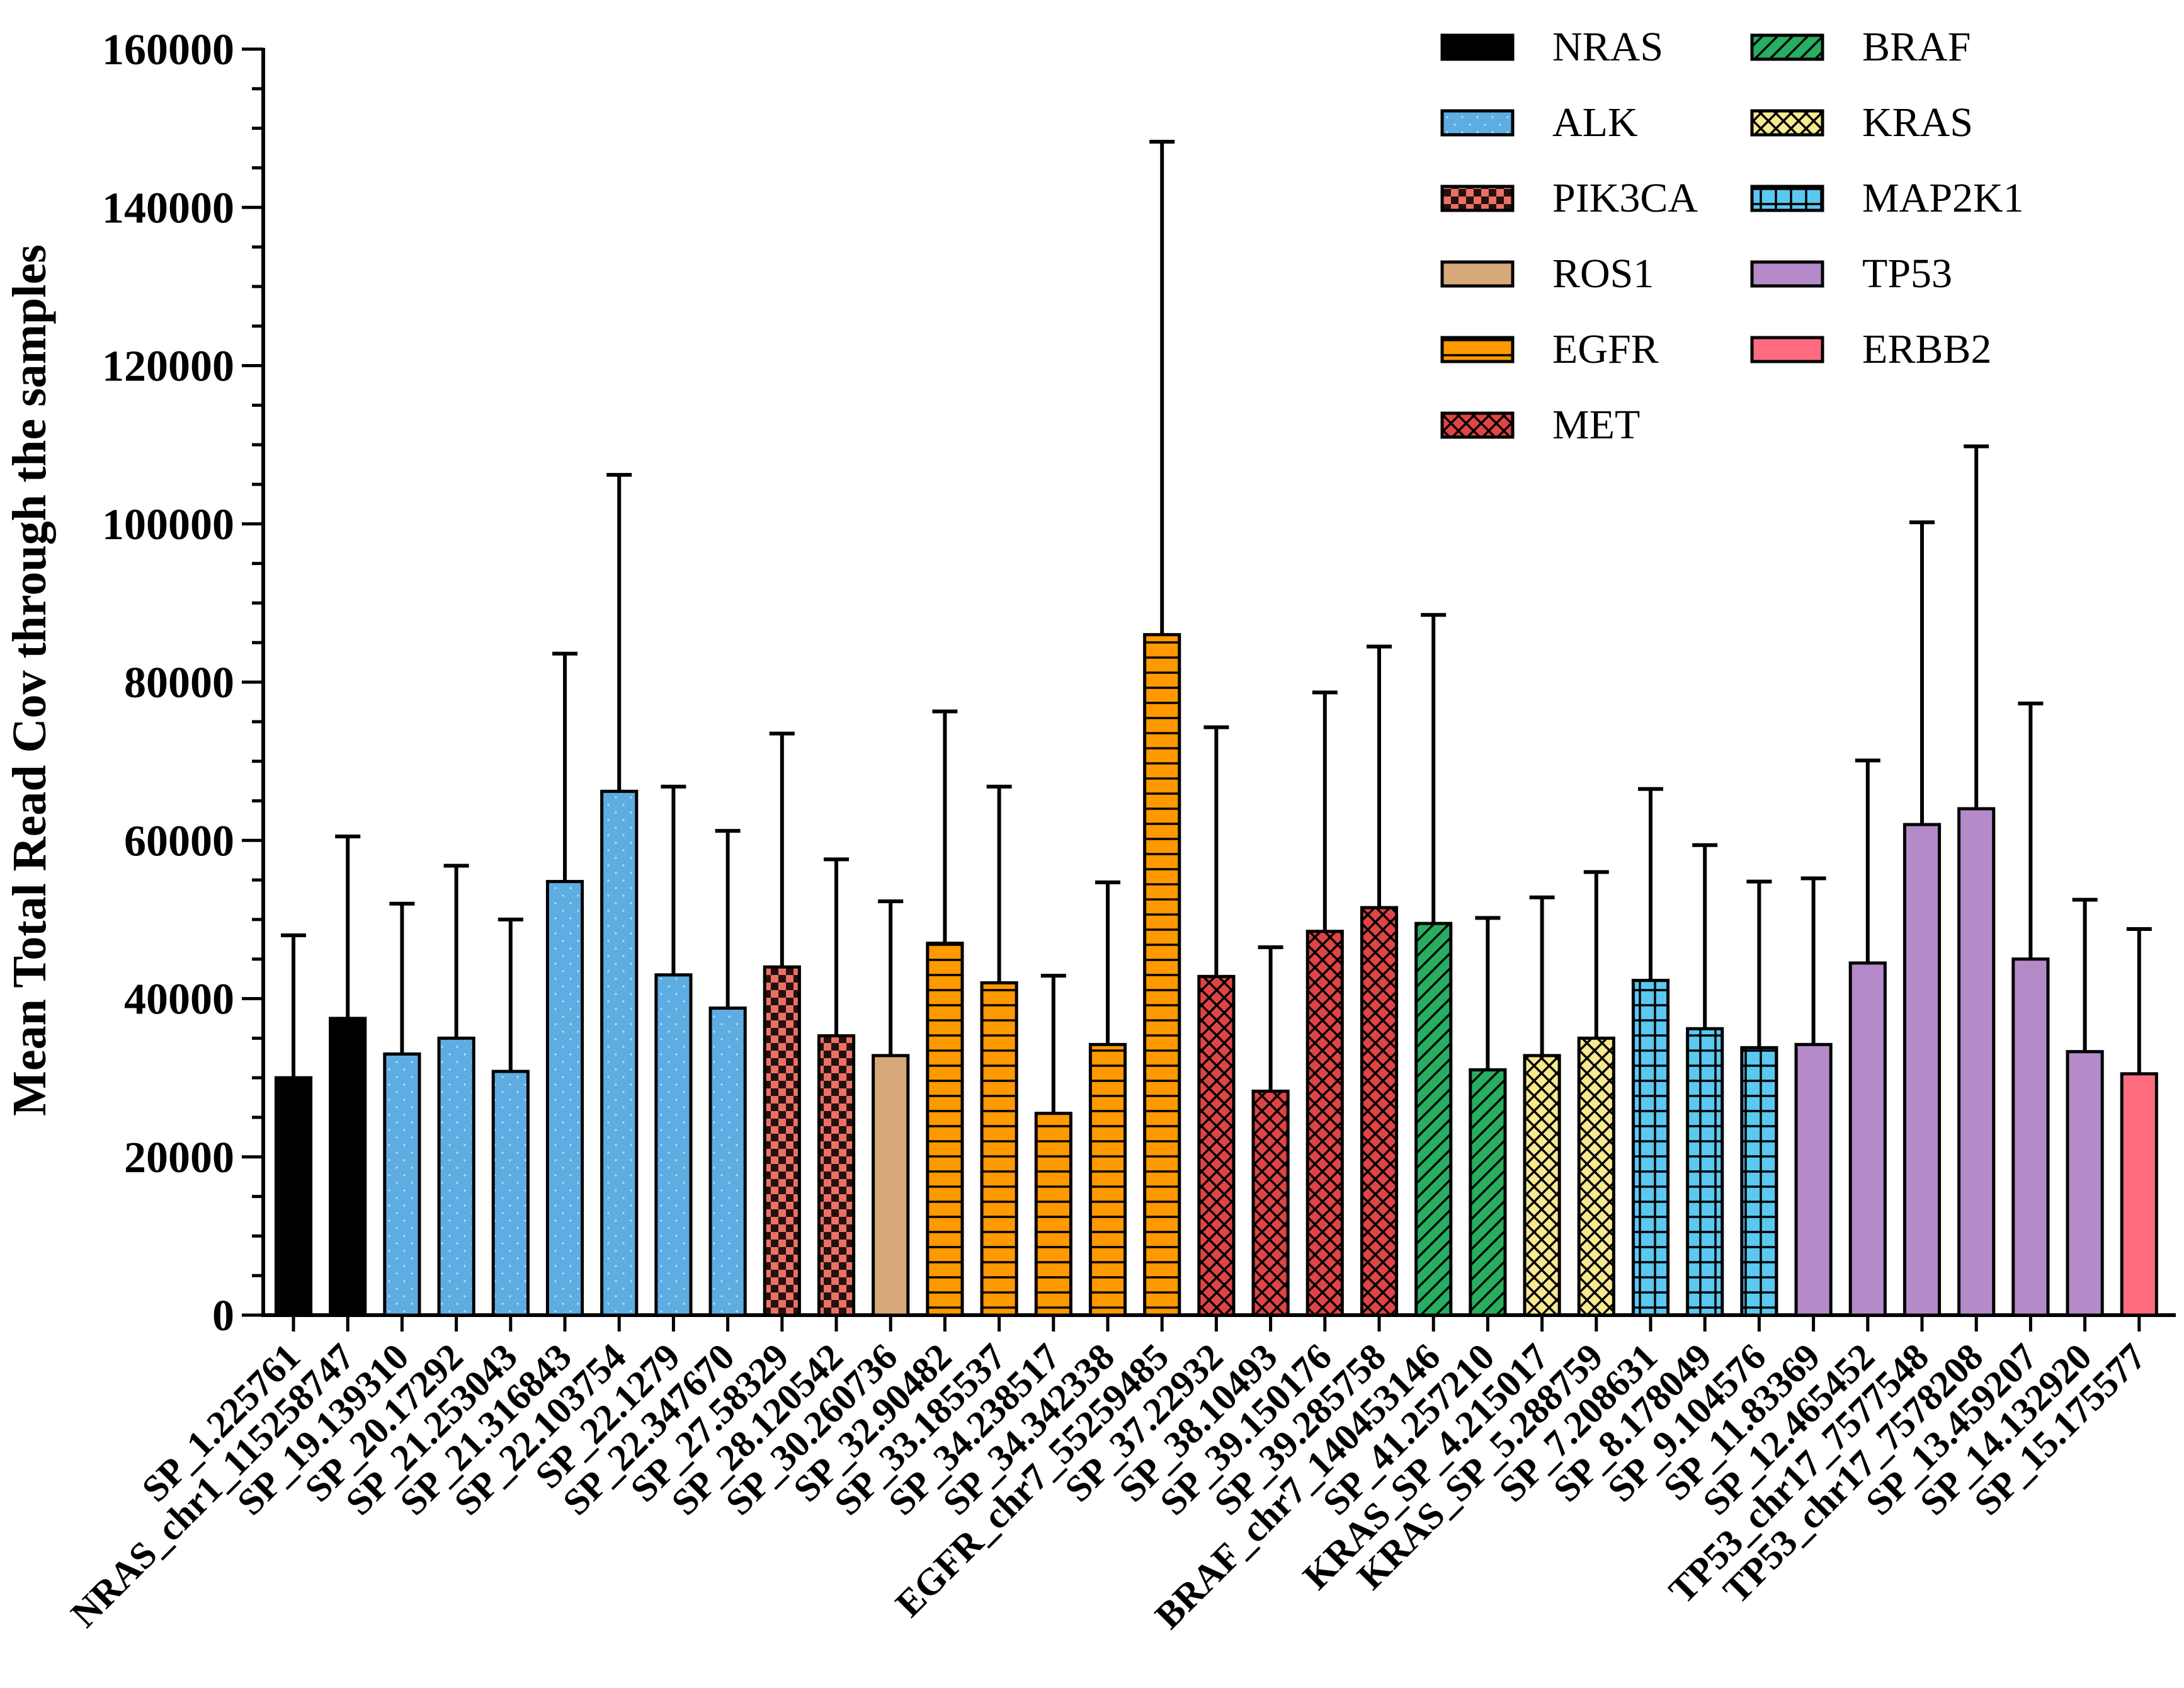  What do you see at coordinates (168, 525) in the screenshot?
I see `y-tick-label: 100000` at bounding box center [168, 525].